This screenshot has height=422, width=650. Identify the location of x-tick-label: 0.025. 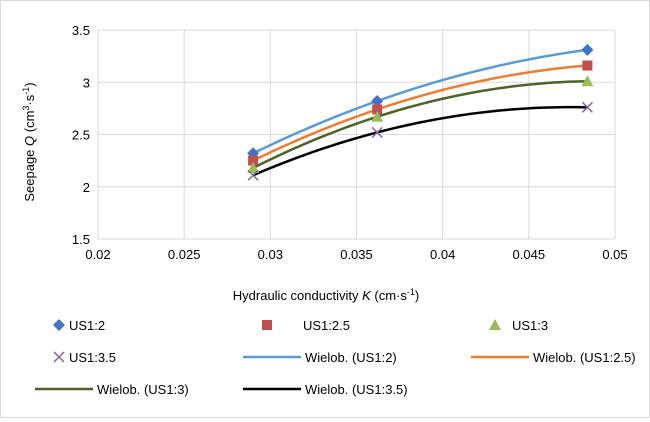
(184, 254).